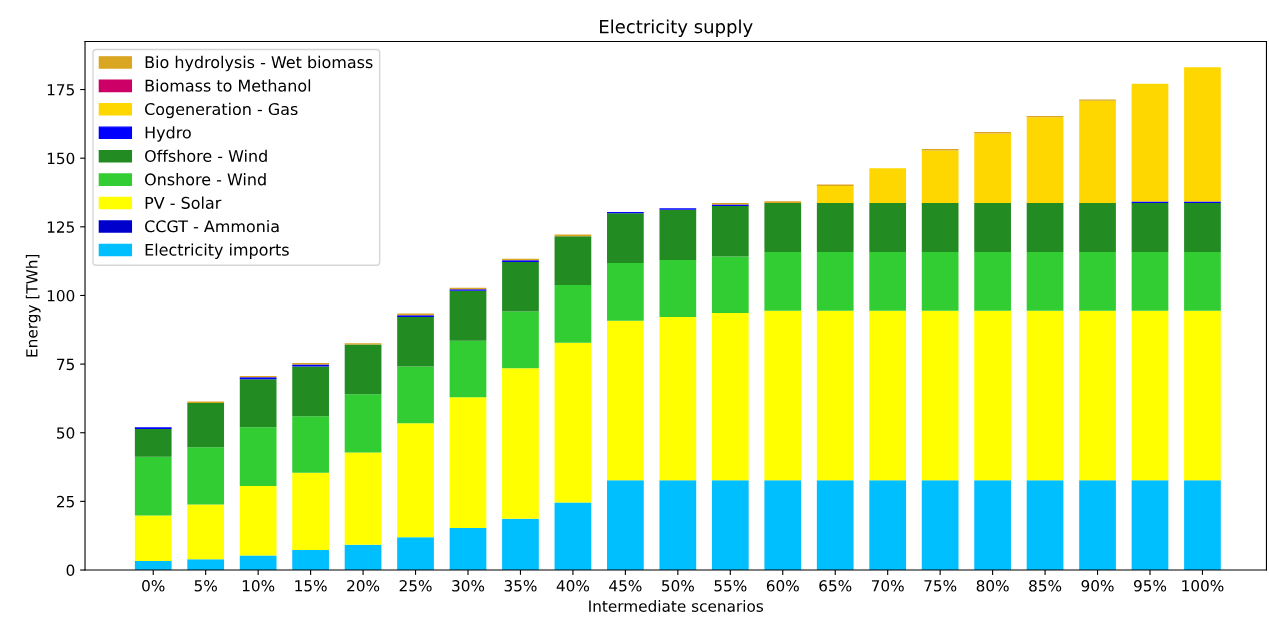 The image size is (1269, 624). I want to click on x-tick-label: 95%, so click(1150, 586).